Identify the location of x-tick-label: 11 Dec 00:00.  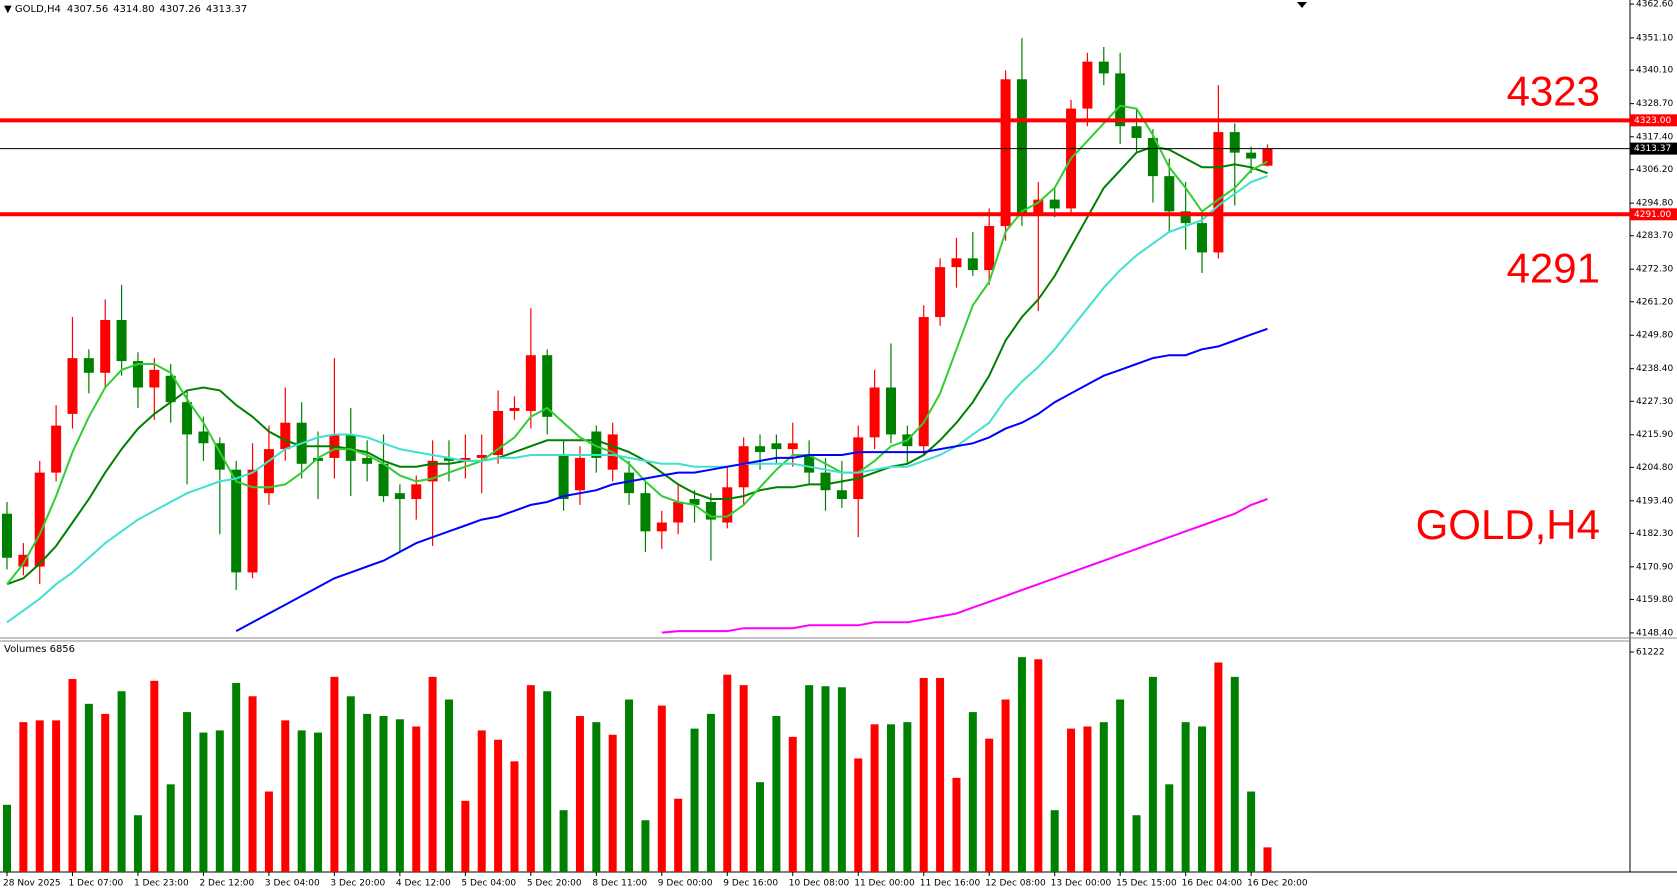
(884, 884).